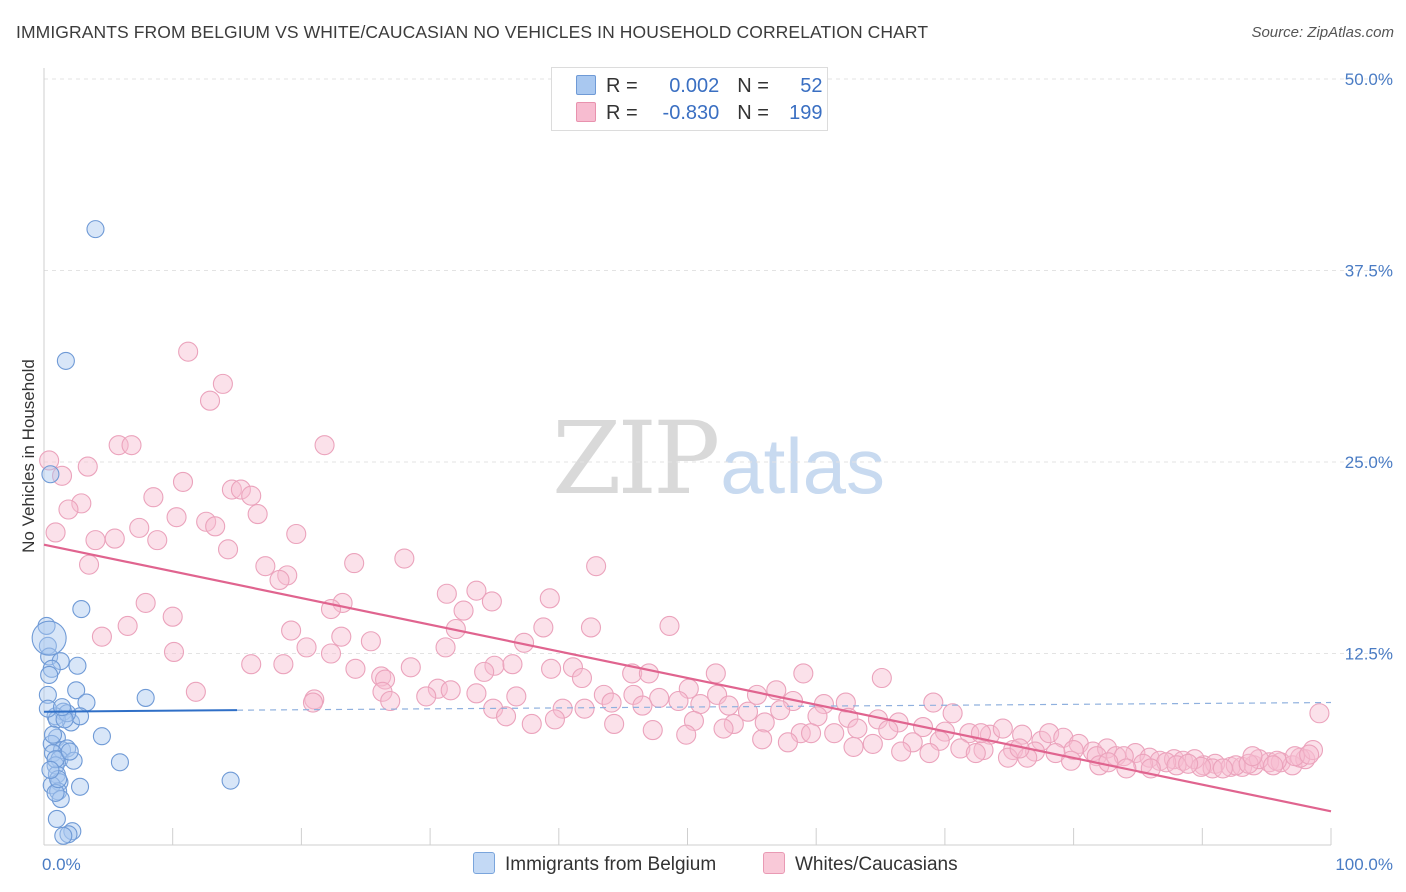  Describe the element at coordinates (586, 85) in the screenshot. I see `legend-swatch-blue` at that location.